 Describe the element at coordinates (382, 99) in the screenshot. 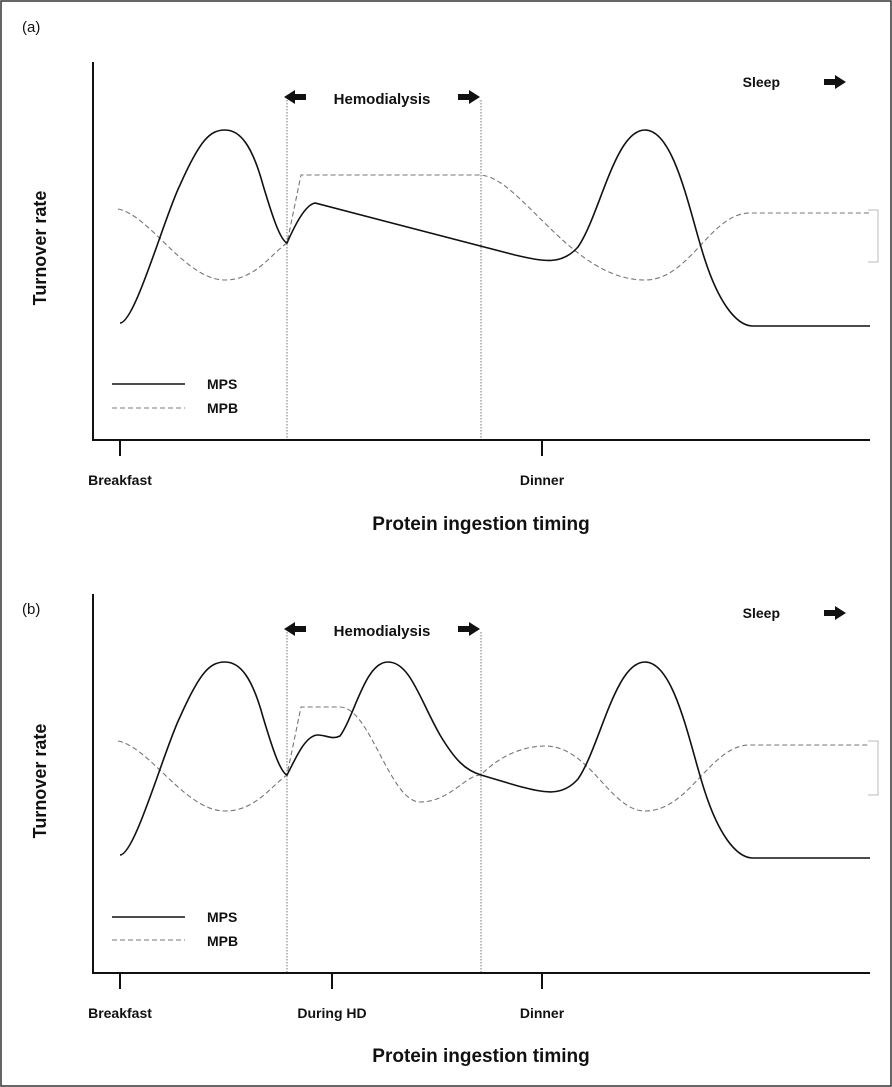

I see `panel-a-hemodialysis-label: Hemodialysis` at that location.